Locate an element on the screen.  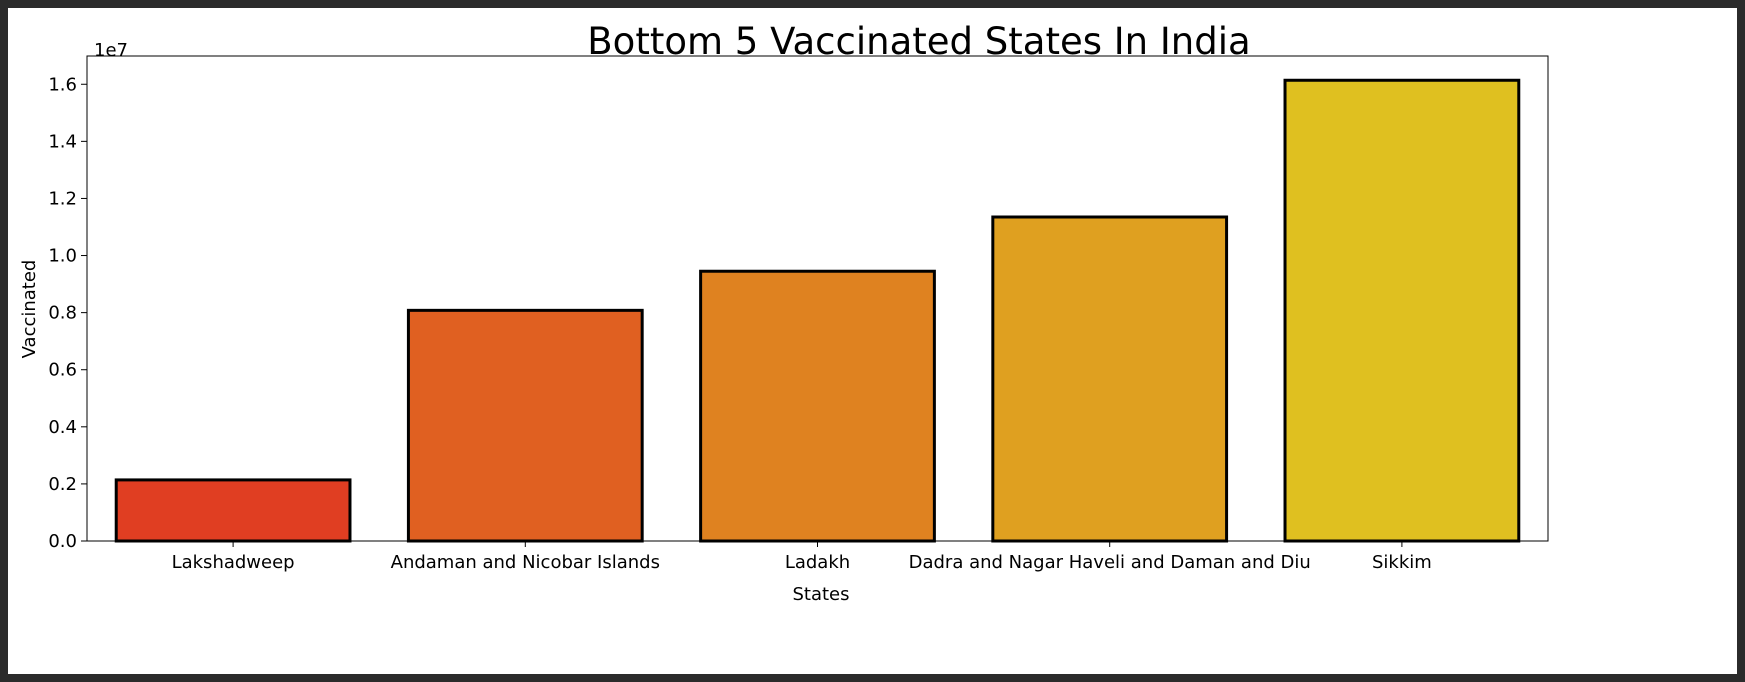
y-tick-label: 0.2 is located at coordinates (62, 484).